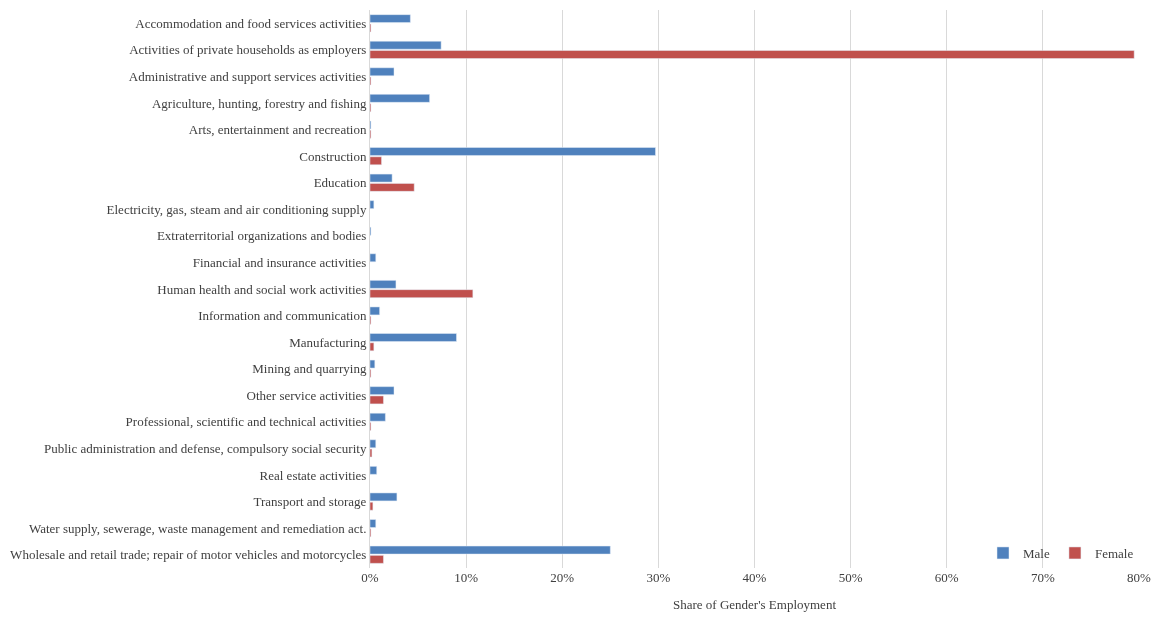  I want to click on y-tick-label: Education, so click(340, 183).